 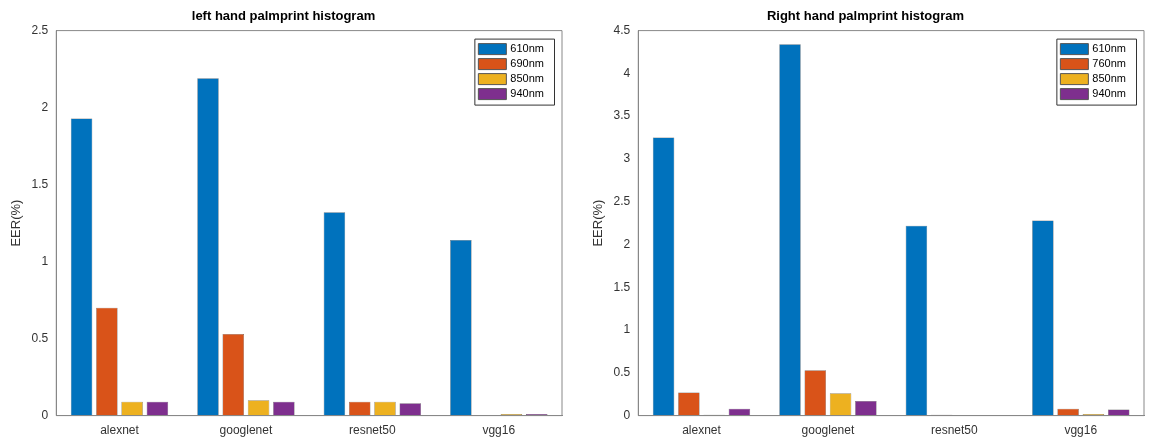 I want to click on legend-label: 760nm, so click(x=1109, y=63).